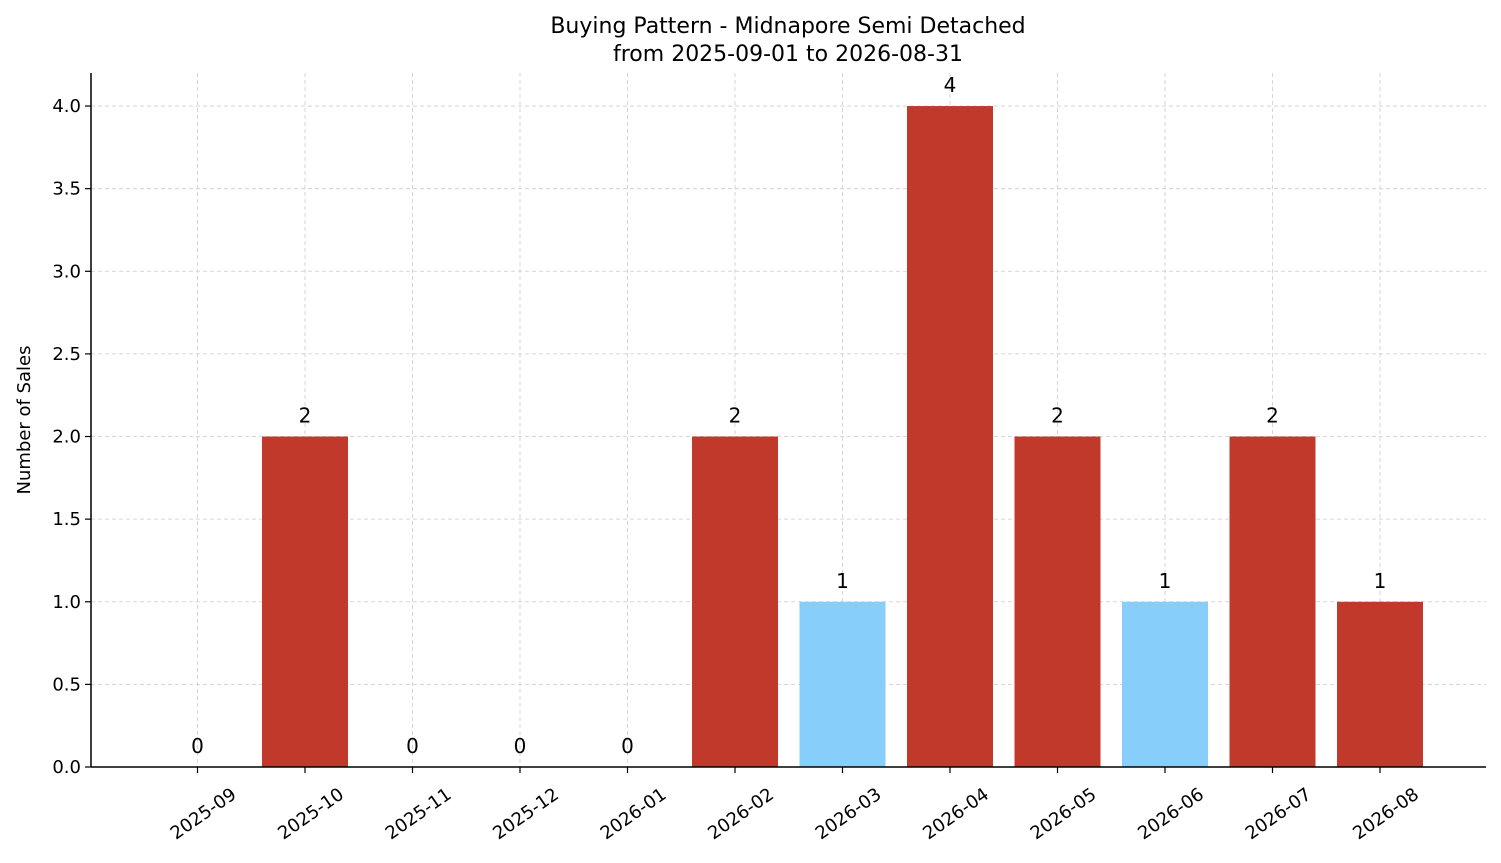 Image resolution: width=1501 pixels, height=863 pixels. I want to click on x-tick-label-2026-03: 2026-03, so click(849, 814).